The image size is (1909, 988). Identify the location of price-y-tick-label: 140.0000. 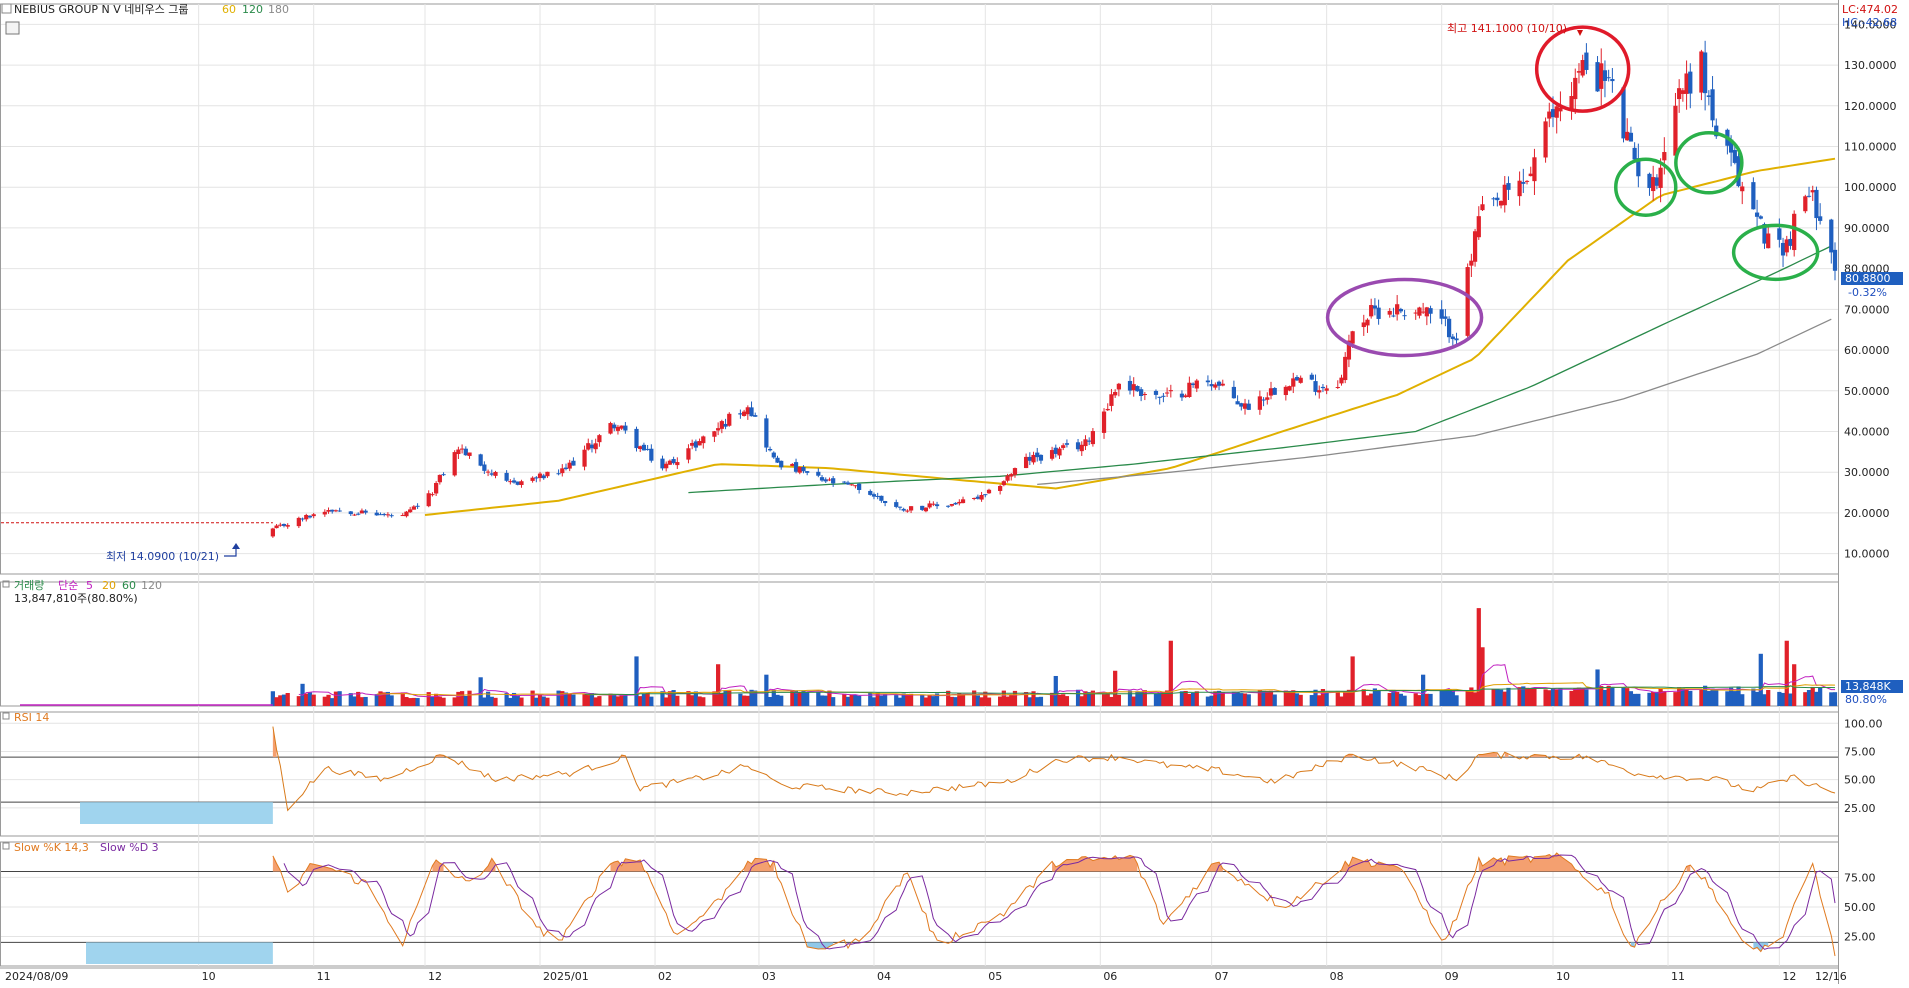
(1870, 24).